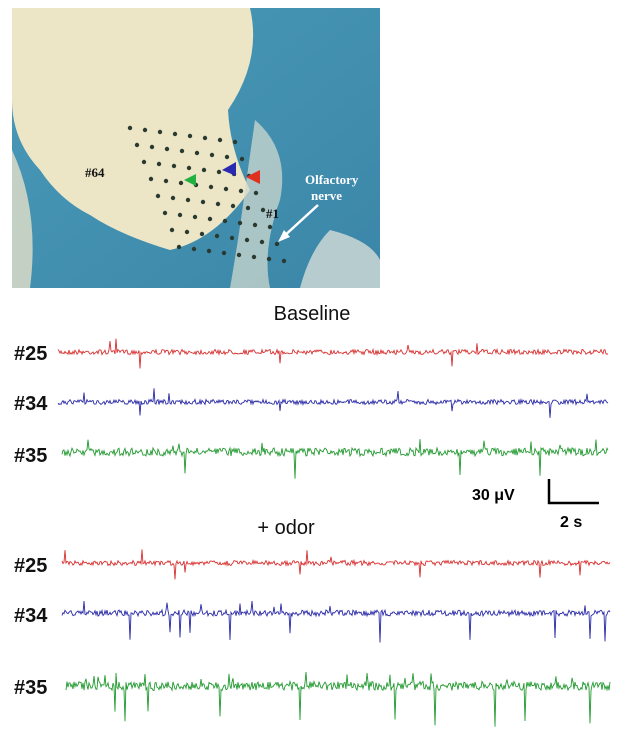  Describe the element at coordinates (332, 179) in the screenshot. I see `nerve-label: Olfactory` at that location.